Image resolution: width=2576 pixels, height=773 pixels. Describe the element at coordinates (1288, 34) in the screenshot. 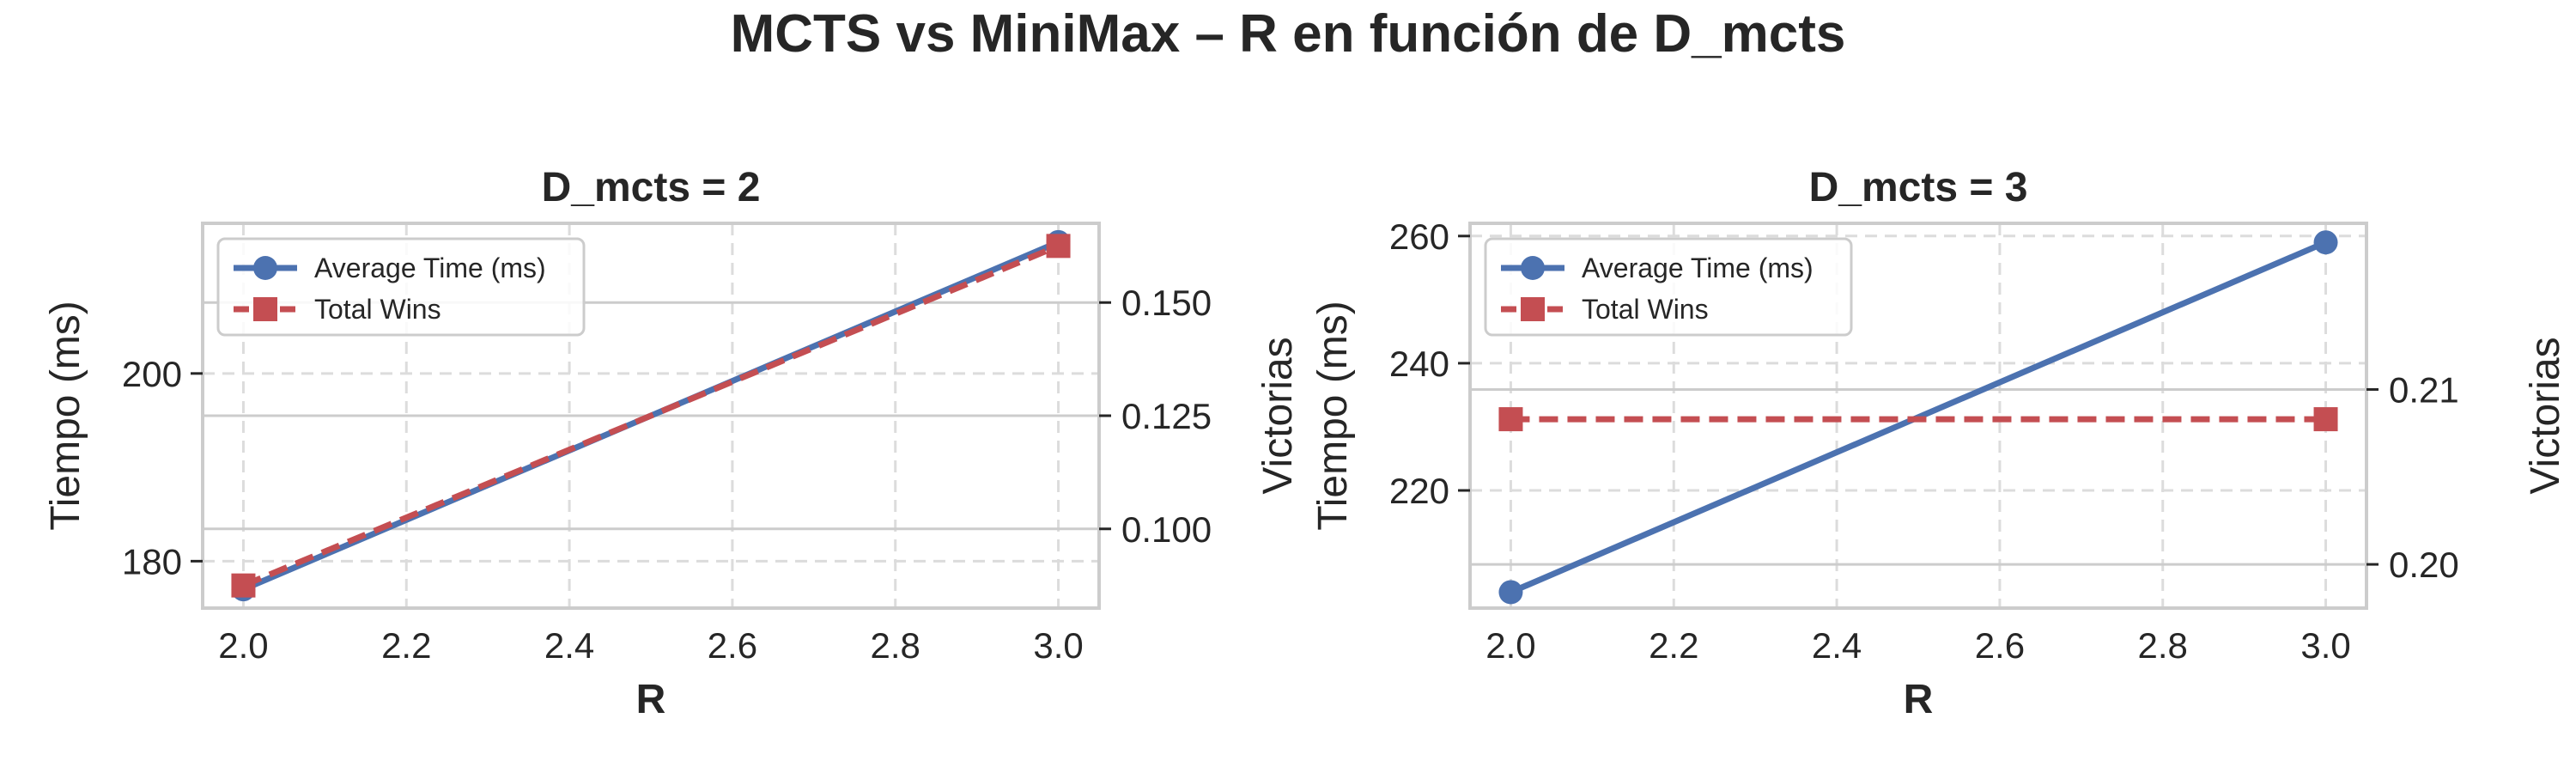

I see `figure-title: MCTS vs MiniMax – R en función de D_mcts` at that location.